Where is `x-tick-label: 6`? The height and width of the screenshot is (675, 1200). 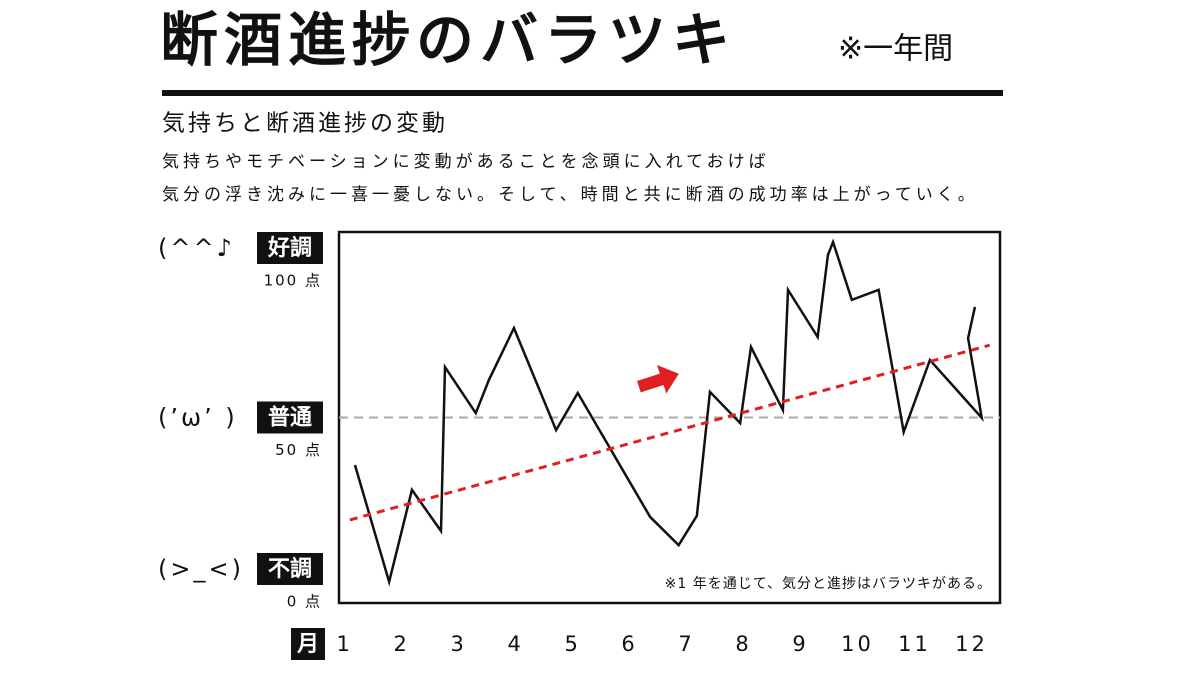
x-tick-label: 6 is located at coordinates (629, 644).